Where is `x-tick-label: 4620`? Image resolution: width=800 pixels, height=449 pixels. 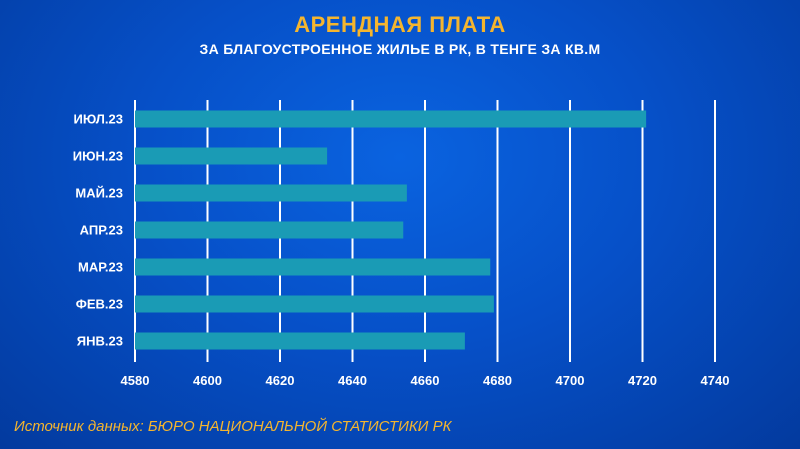
x-tick-label: 4620 is located at coordinates (280, 380).